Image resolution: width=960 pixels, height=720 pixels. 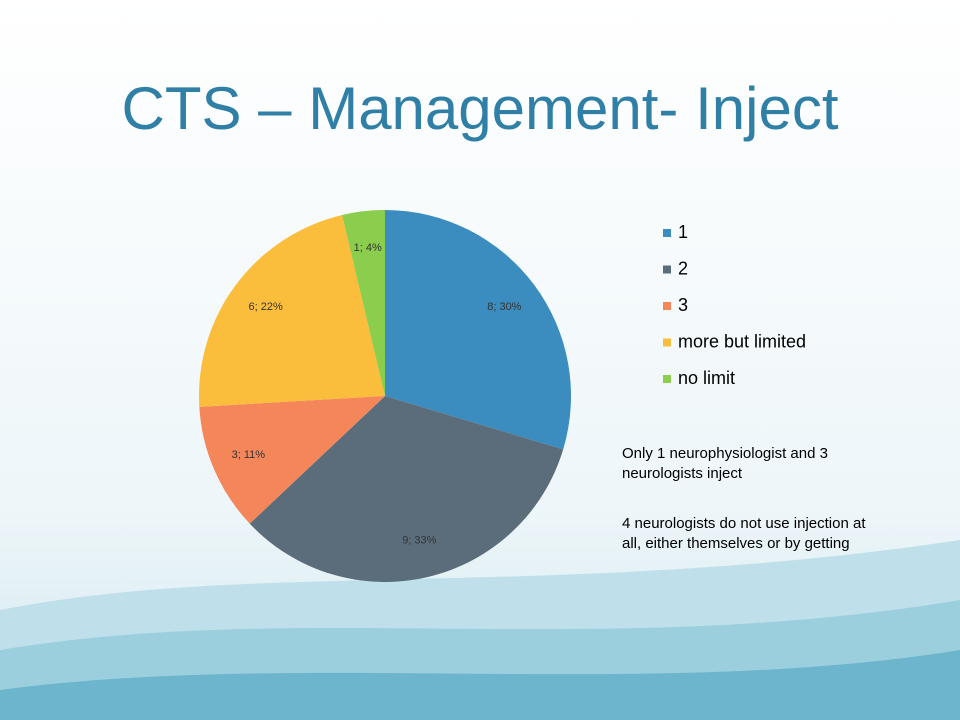 I want to click on legend-label: no limit, so click(x=706, y=378).